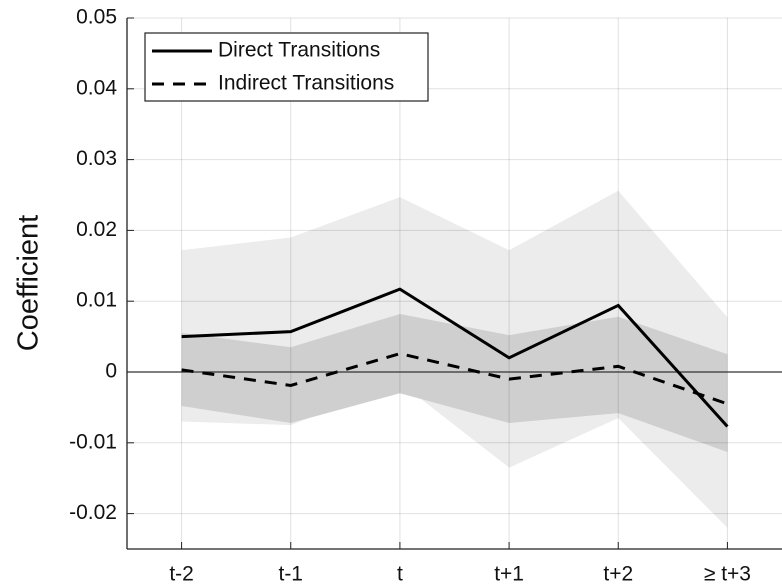  Describe the element at coordinates (96, 158) in the screenshot. I see `y-tick-label: 0.03` at that location.